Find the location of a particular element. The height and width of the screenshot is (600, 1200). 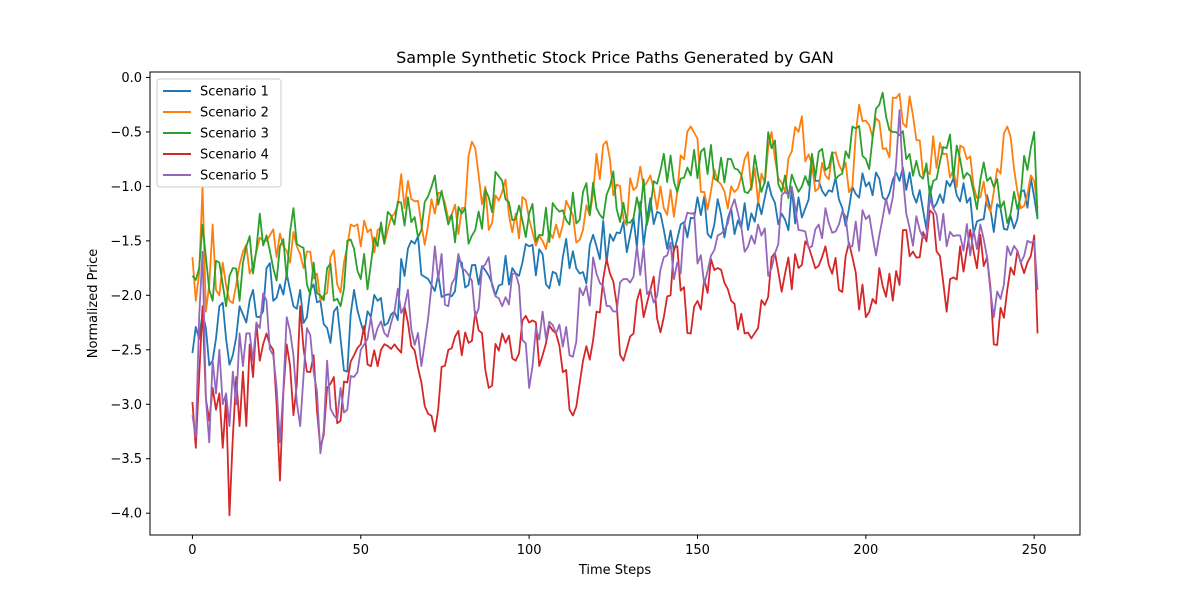

x-tick-label: 50 is located at coordinates (361, 550).